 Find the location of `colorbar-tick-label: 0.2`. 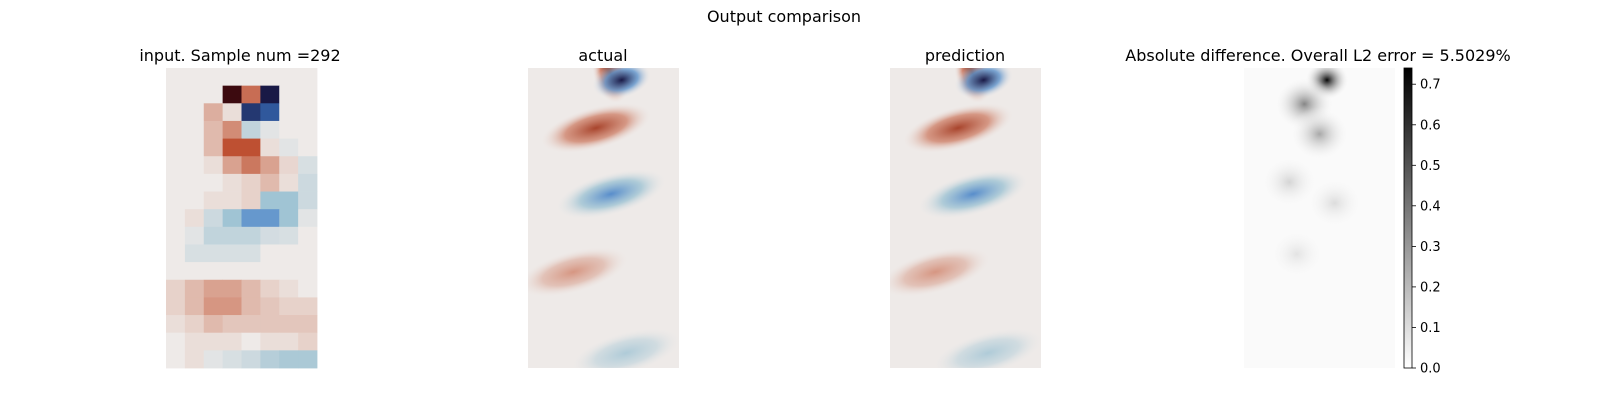

colorbar-tick-label: 0.2 is located at coordinates (1430, 287).